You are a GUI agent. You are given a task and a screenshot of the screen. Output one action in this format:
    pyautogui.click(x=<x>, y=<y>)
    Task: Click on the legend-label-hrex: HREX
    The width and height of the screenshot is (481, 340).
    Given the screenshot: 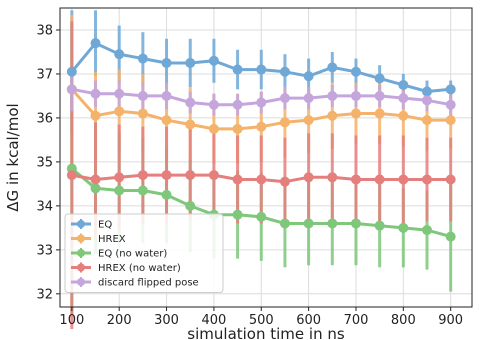 What is the action you would take?
    pyautogui.click(x=112, y=239)
    